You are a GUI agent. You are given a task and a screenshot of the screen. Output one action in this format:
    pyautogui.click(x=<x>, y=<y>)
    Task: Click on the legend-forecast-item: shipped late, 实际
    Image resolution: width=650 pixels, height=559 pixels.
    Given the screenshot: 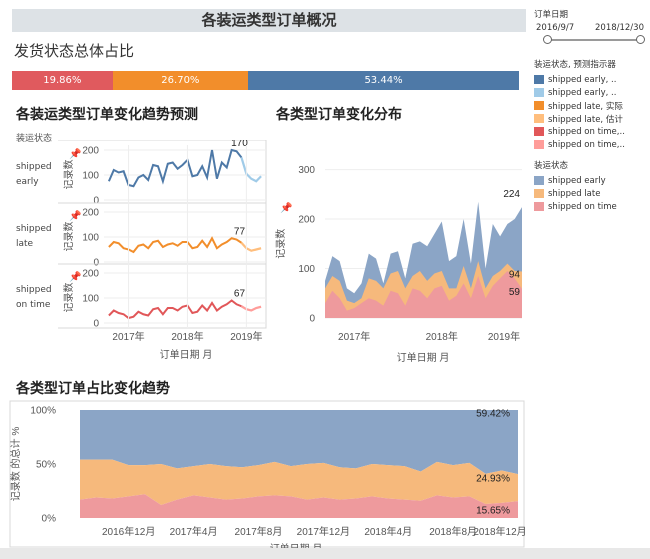 What is the action you would take?
    pyautogui.click(x=590, y=105)
    